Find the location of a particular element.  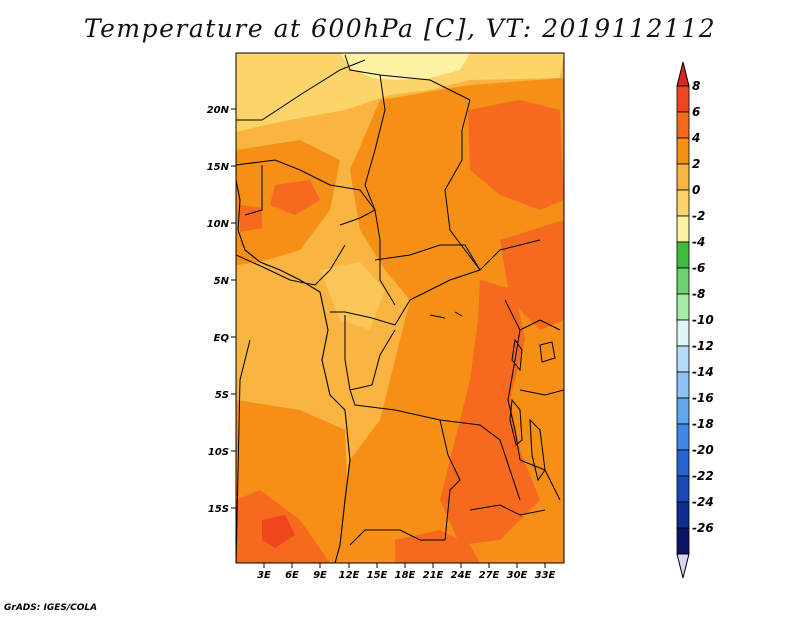

lat-tick-label: 10N is located at coordinates (218, 224).